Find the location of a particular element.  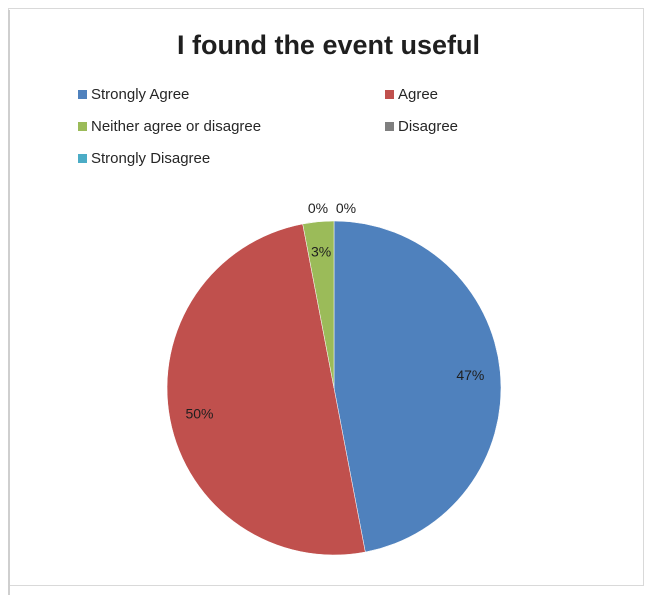

legend-swatch-agree is located at coordinates (389, 94).